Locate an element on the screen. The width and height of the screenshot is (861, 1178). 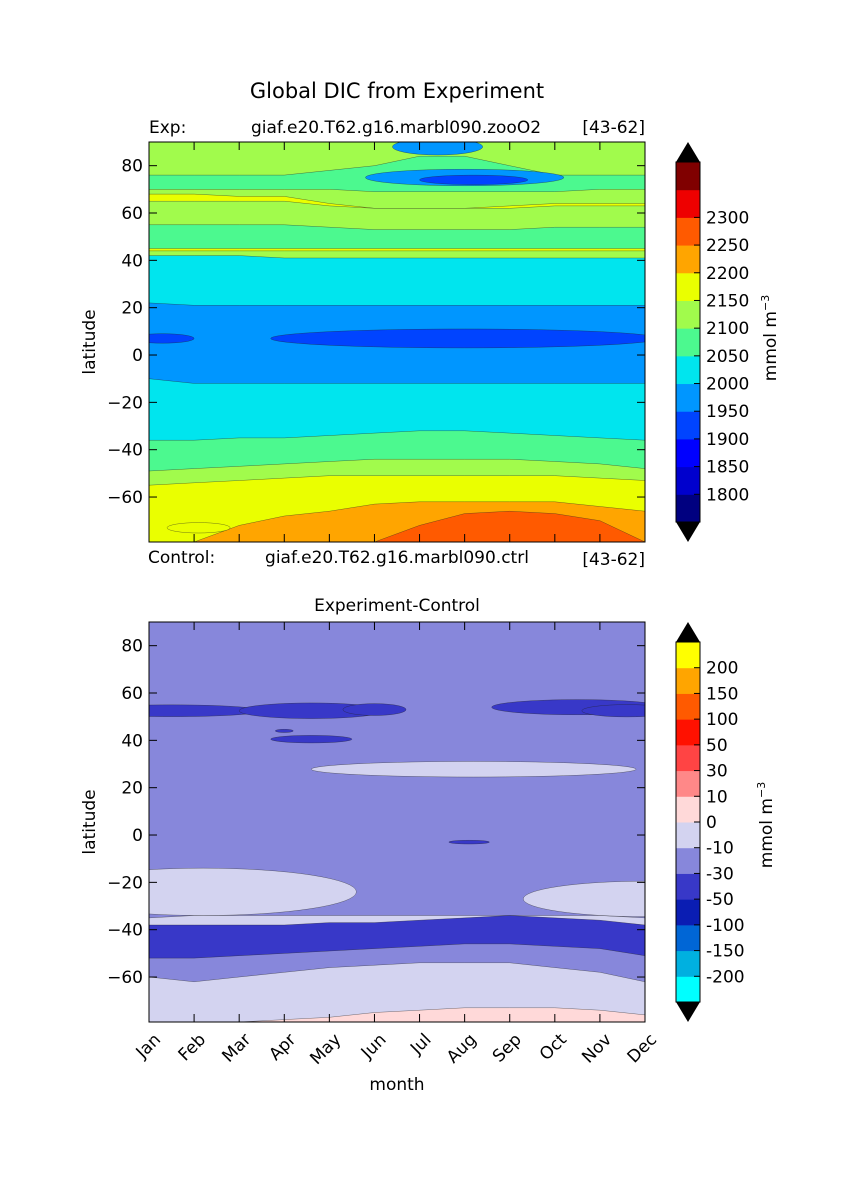
exp-case: giaf.e20.T62.g16.marbl090.zooO2 is located at coordinates (396, 128).